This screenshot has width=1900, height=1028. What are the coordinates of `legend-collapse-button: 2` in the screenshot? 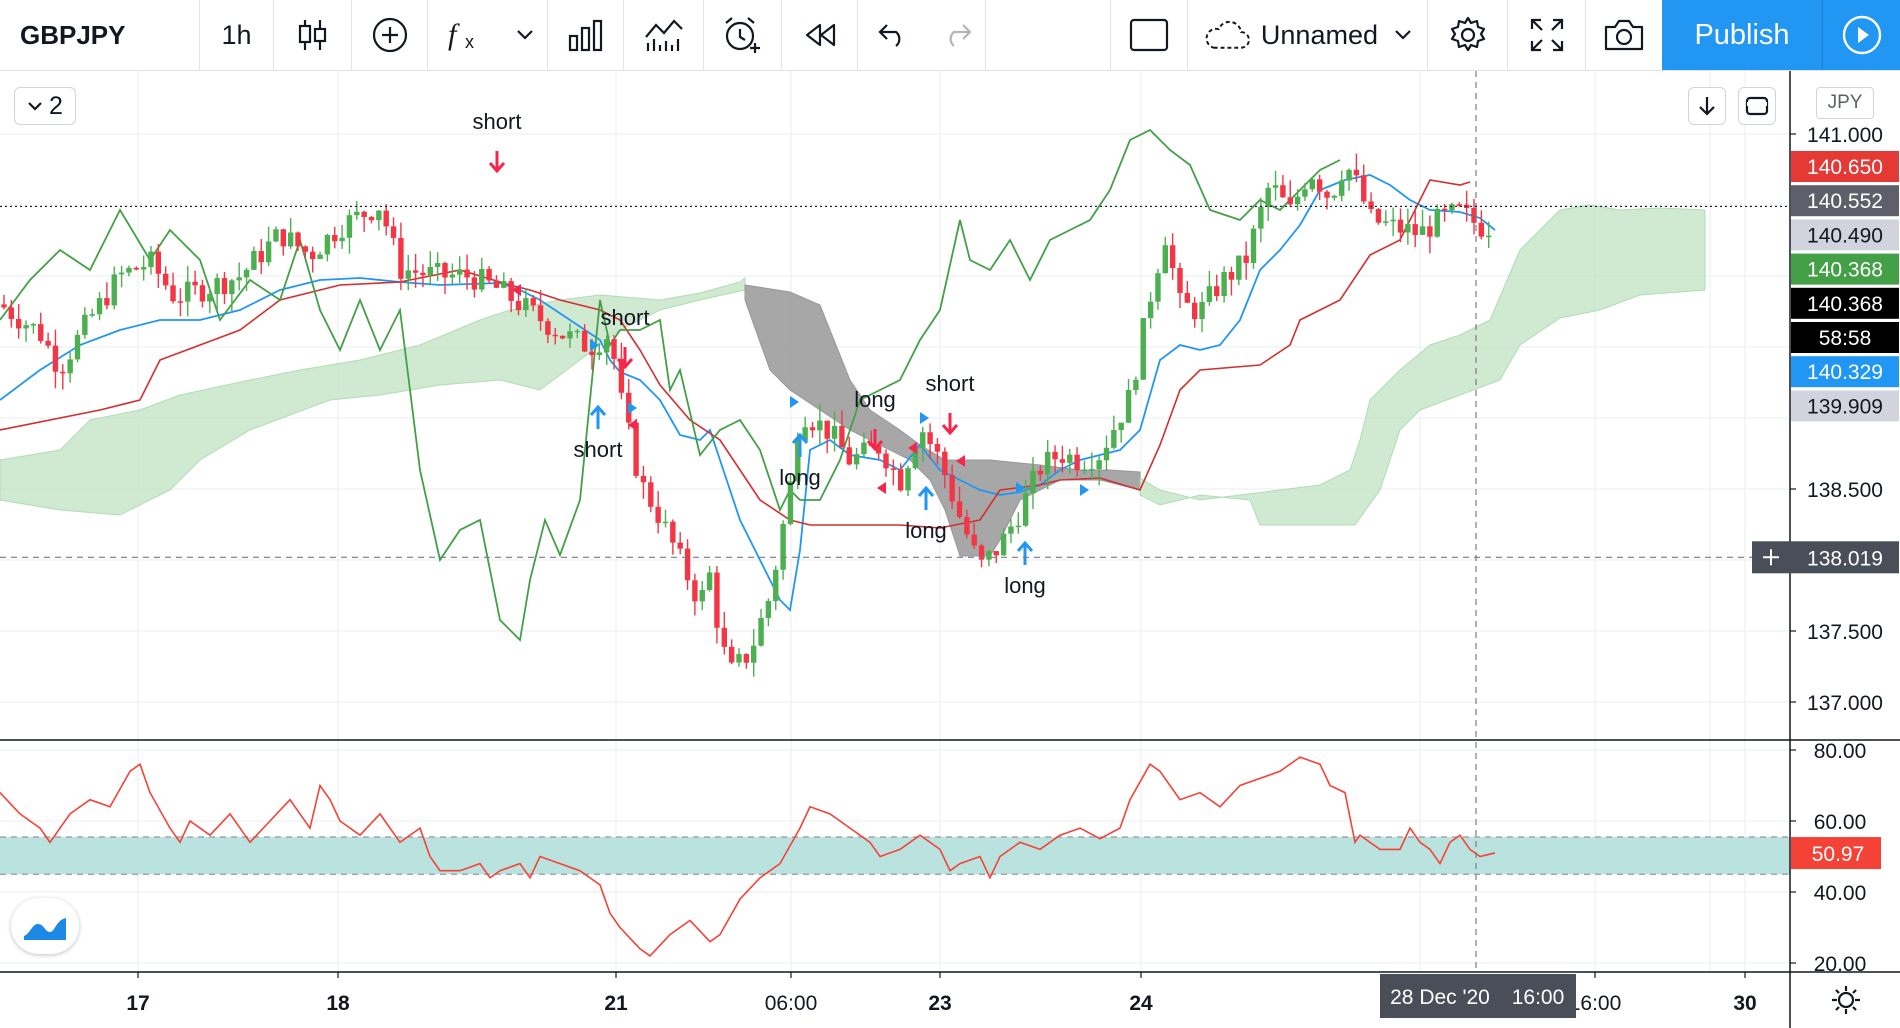 It's located at (45, 106).